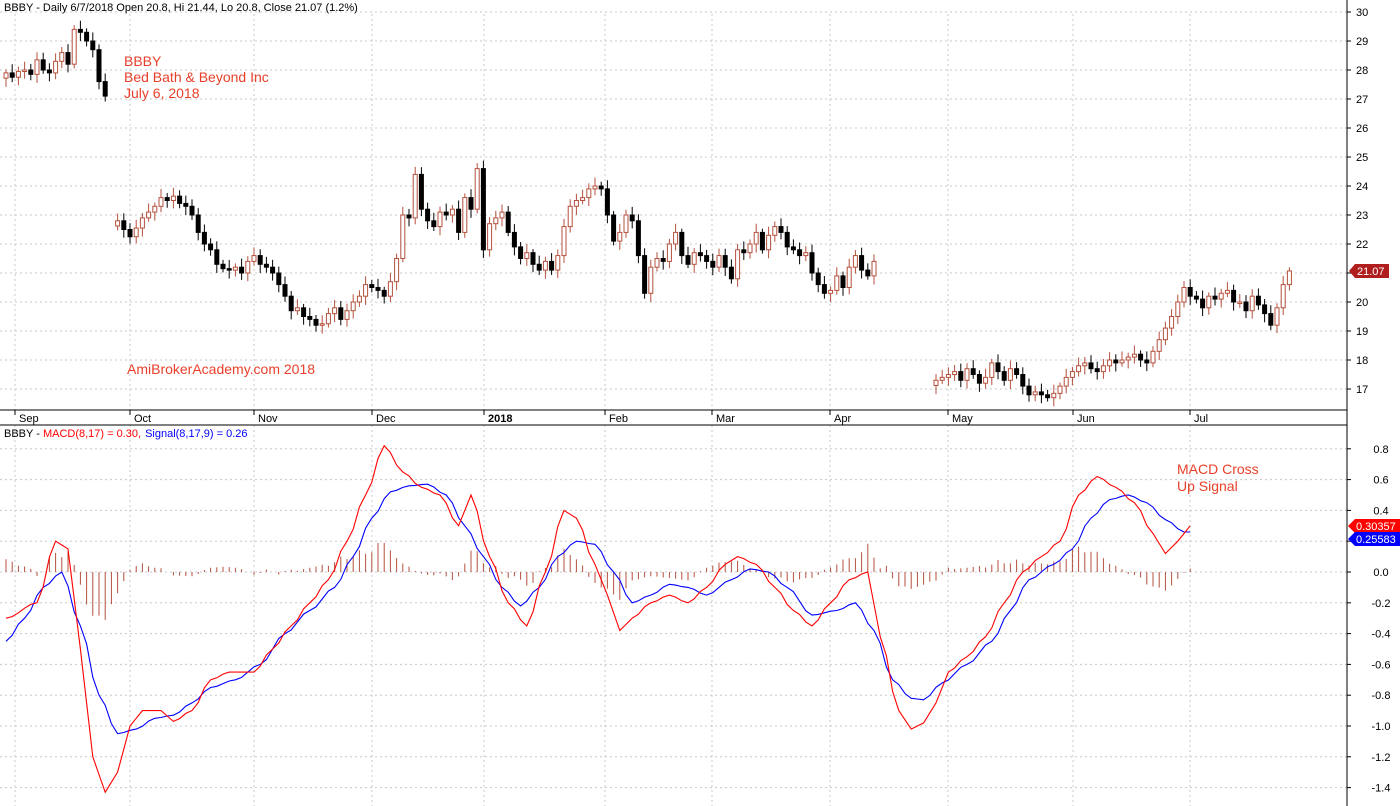  What do you see at coordinates (1381, 727) in the screenshot?
I see `macd-y-tick-label: -1.0` at bounding box center [1381, 727].